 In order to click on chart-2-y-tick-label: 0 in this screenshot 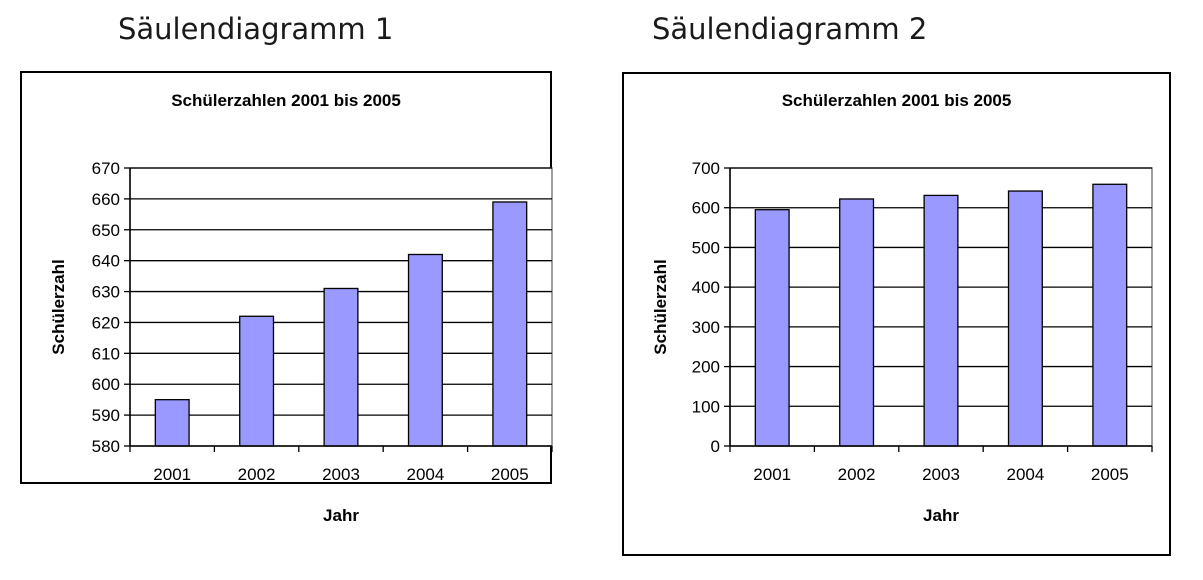, I will do `click(715, 446)`.